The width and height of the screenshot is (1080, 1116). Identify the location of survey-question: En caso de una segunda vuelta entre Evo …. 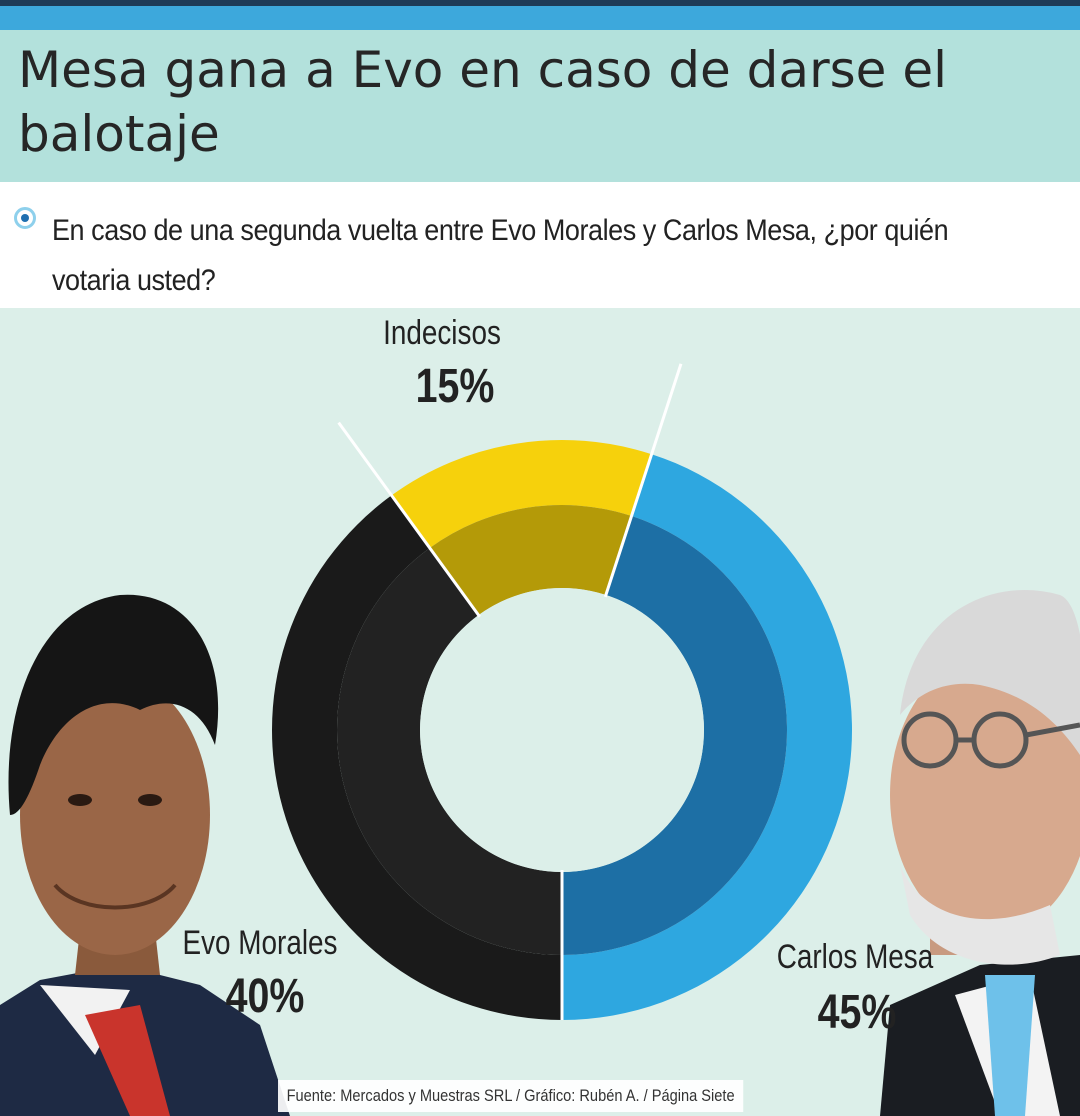
(500, 255).